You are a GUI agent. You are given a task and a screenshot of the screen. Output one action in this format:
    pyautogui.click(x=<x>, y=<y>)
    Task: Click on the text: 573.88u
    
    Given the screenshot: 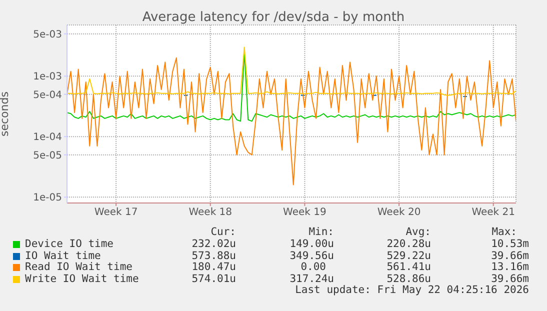 What is the action you would take?
    pyautogui.click(x=214, y=256)
    